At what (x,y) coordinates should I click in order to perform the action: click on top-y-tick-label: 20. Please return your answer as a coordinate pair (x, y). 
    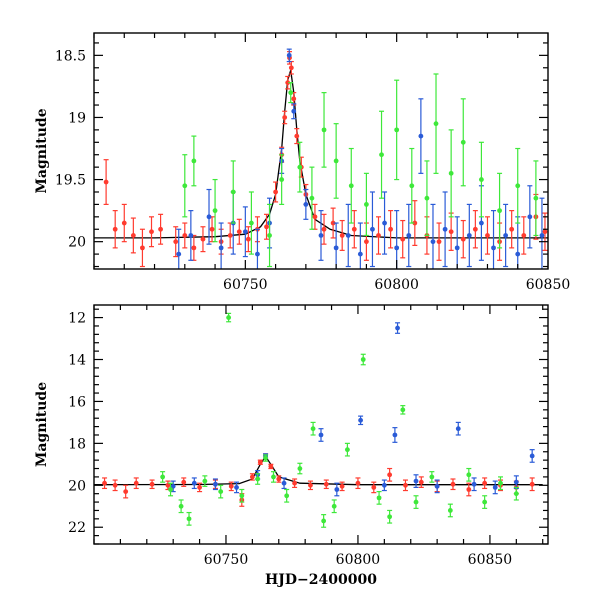
    Looking at the image, I should click on (77, 243).